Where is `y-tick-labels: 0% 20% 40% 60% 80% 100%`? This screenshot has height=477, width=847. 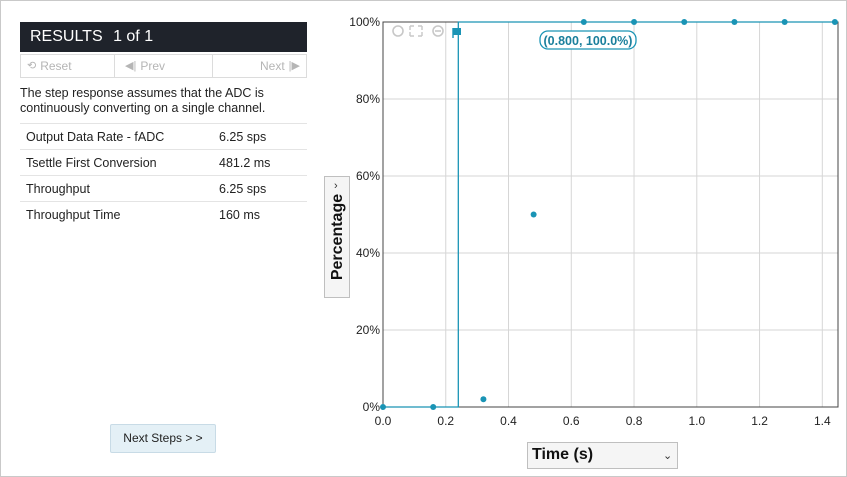 y-tick-labels: 0% 20% 40% 60% 80% 100% is located at coordinates (364, 214).